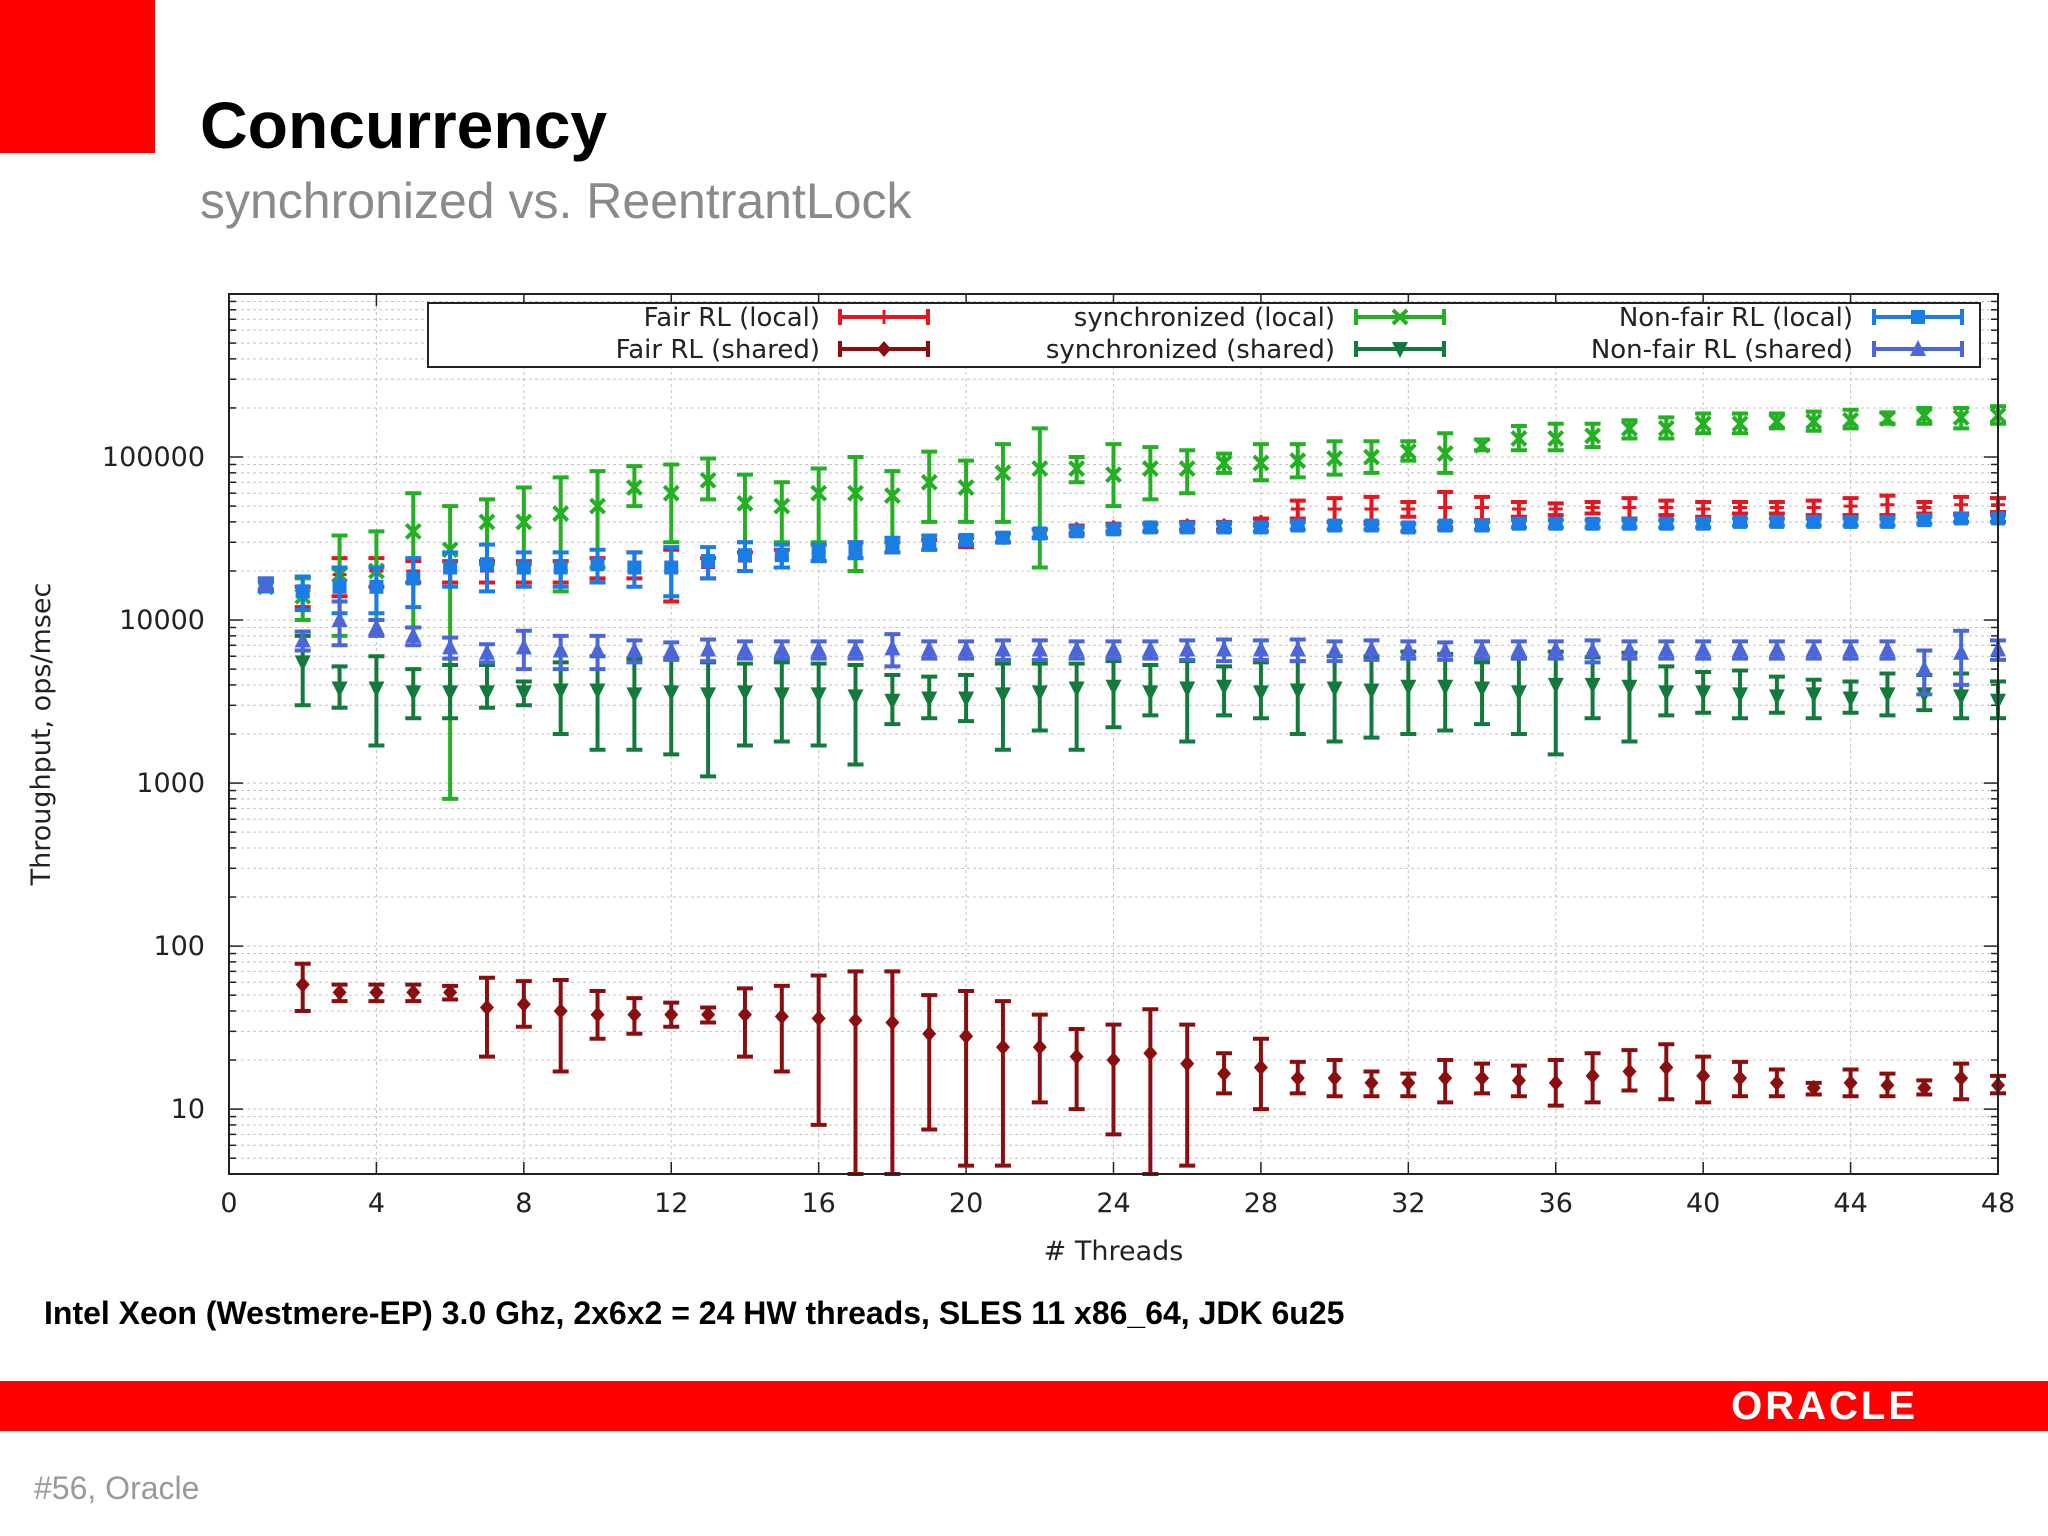  Describe the element at coordinates (376, 1203) in the screenshot. I see `x-tick-label: 4` at that location.